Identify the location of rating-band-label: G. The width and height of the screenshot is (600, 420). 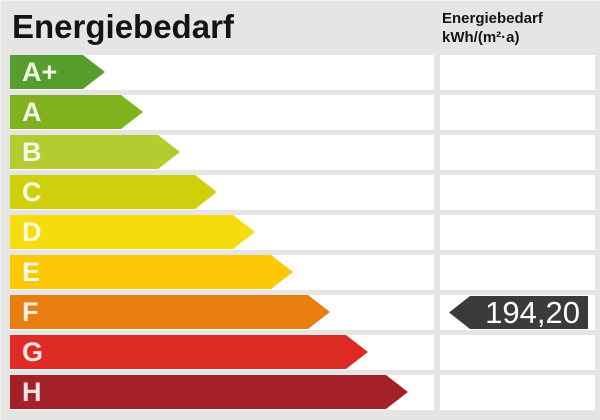
(33, 352).